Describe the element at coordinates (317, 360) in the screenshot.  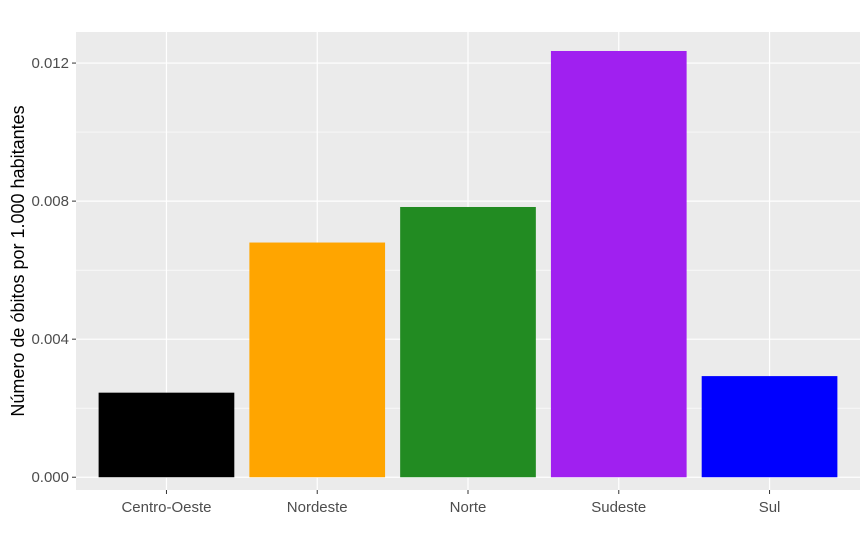
I see `bar-nordeste` at that location.